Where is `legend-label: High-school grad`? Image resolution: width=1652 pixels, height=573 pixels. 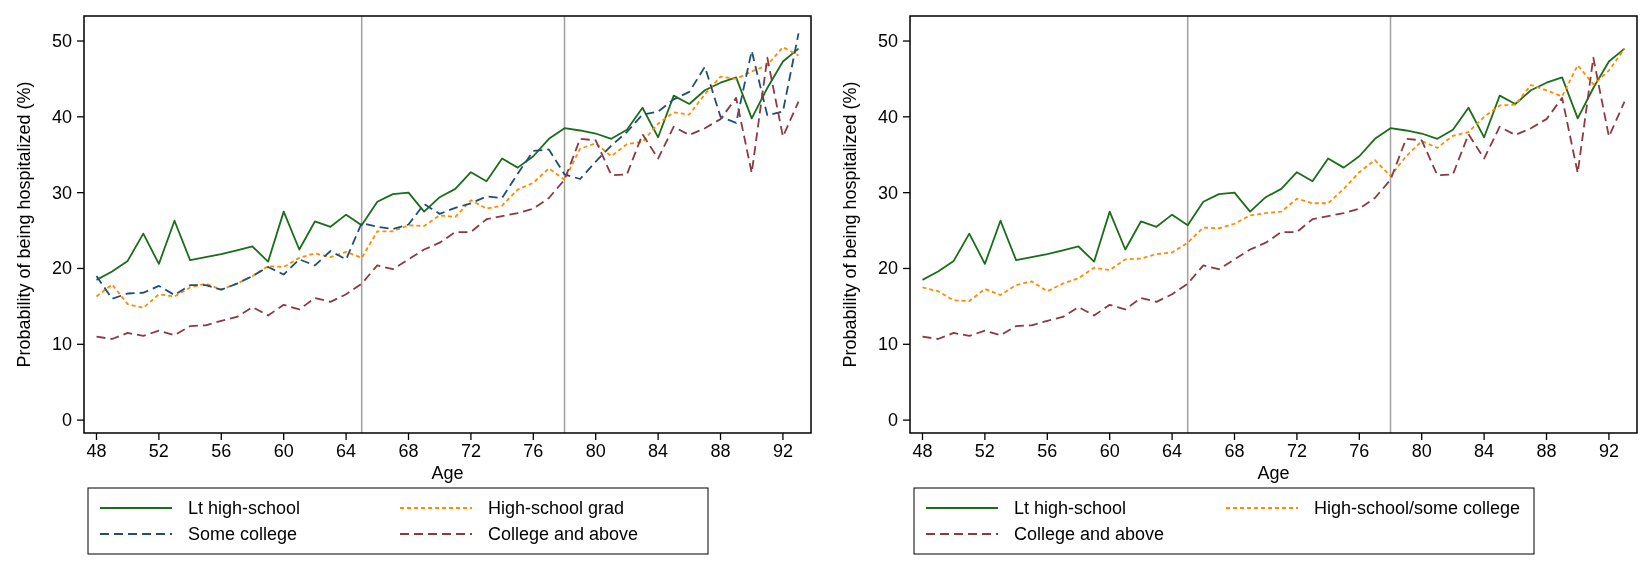
legend-label: High-school grad is located at coordinates (556, 508).